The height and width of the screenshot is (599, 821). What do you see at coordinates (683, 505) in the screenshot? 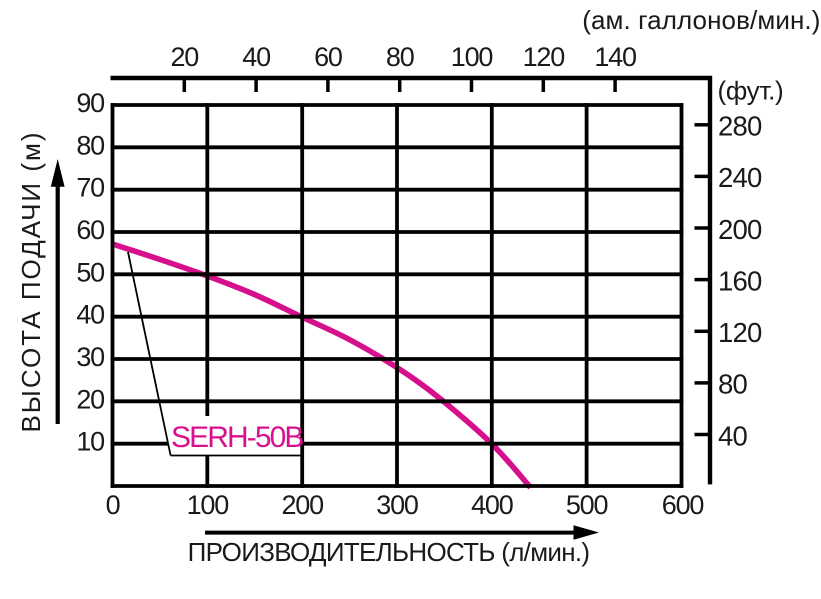
I see `svg-text: 600` at bounding box center [683, 505].